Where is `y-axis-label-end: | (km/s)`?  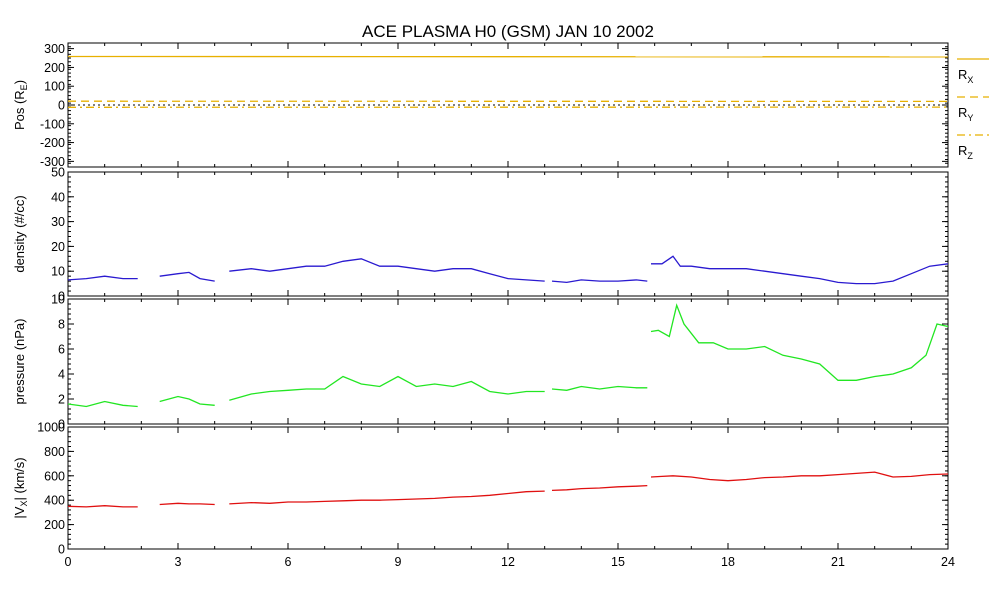 y-axis-label-end: | (km/s) is located at coordinates (19, 478).